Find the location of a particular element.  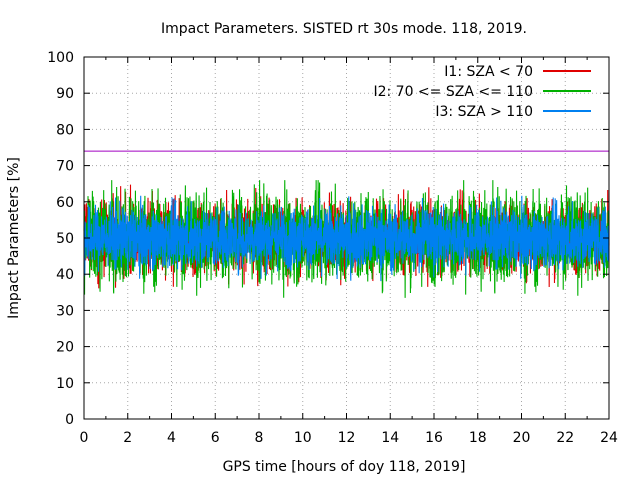

x-axis-title: GPS time [hours of doy 118, 2019] is located at coordinates (344, 467).